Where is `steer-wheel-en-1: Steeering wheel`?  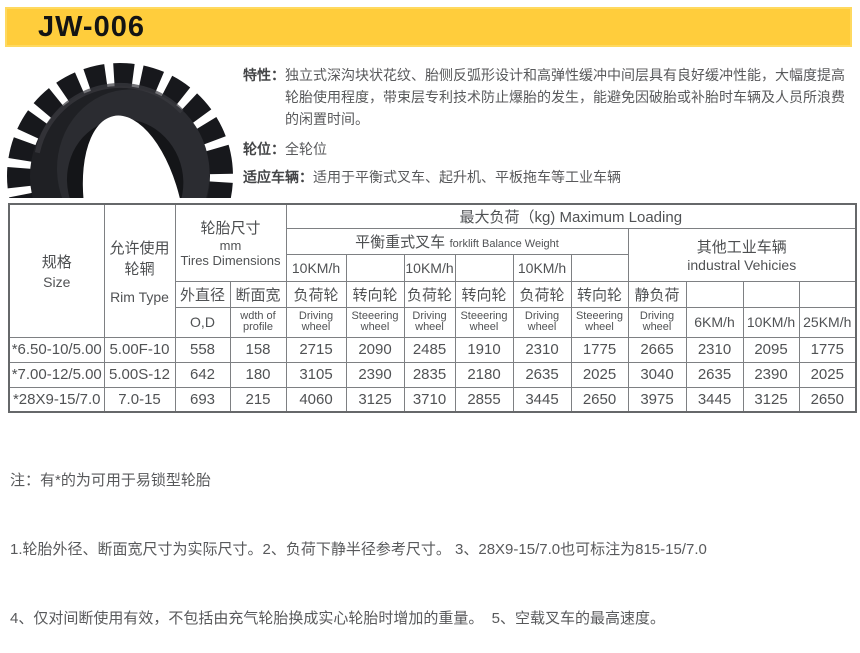 steer-wheel-en-1: Steeering wheel is located at coordinates (375, 322).